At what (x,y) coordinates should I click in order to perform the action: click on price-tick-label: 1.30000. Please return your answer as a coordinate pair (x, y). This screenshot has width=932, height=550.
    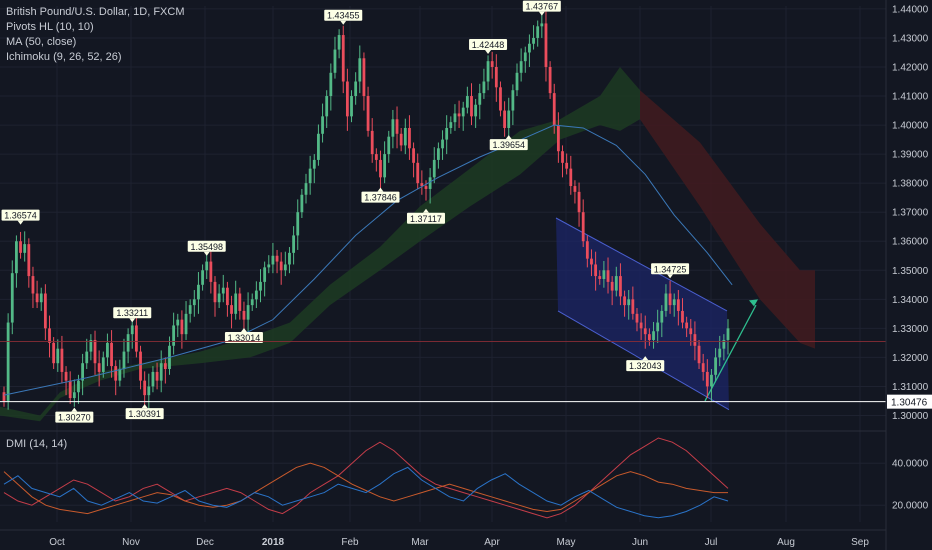
    Looking at the image, I should click on (910, 416).